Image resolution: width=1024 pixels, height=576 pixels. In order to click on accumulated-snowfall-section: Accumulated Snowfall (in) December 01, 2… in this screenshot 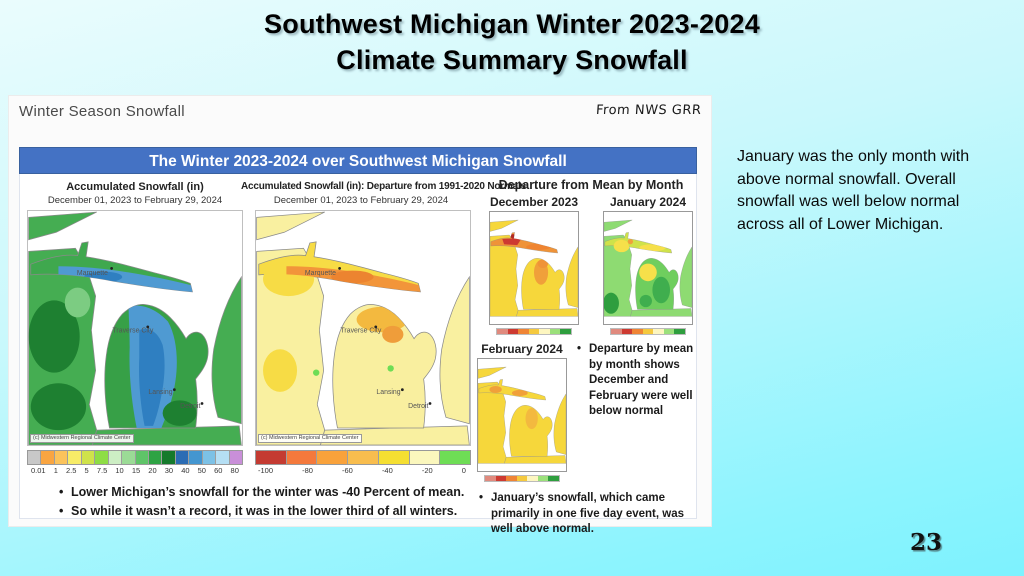, I will do `click(135, 327)`.